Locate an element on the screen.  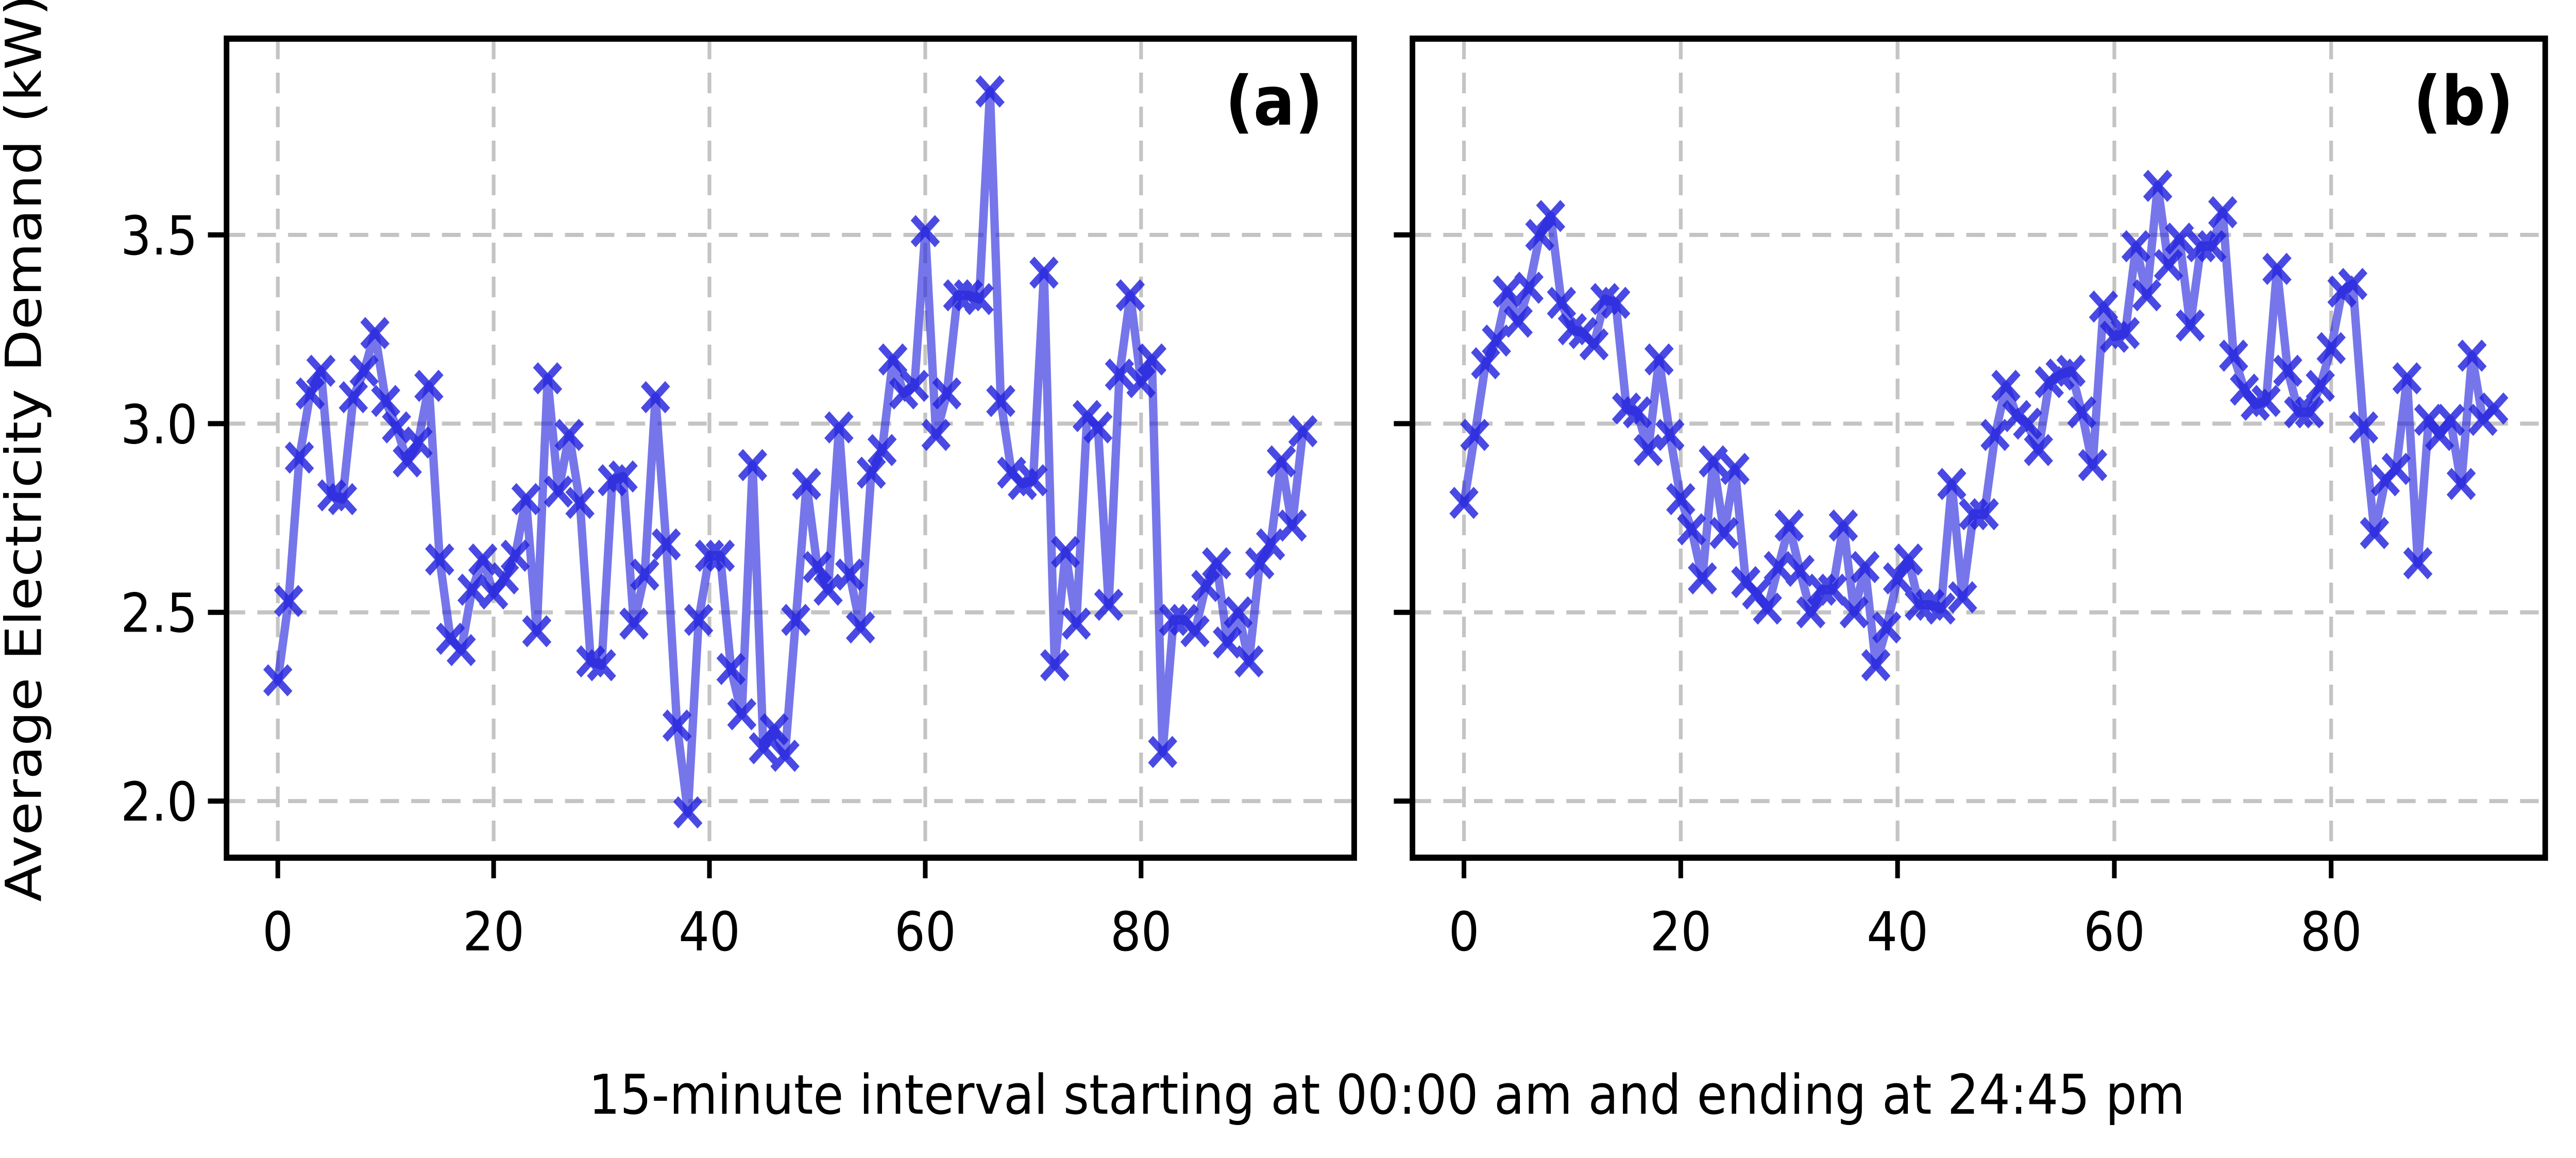
y-tick-label: 2.5 is located at coordinates (159, 614).